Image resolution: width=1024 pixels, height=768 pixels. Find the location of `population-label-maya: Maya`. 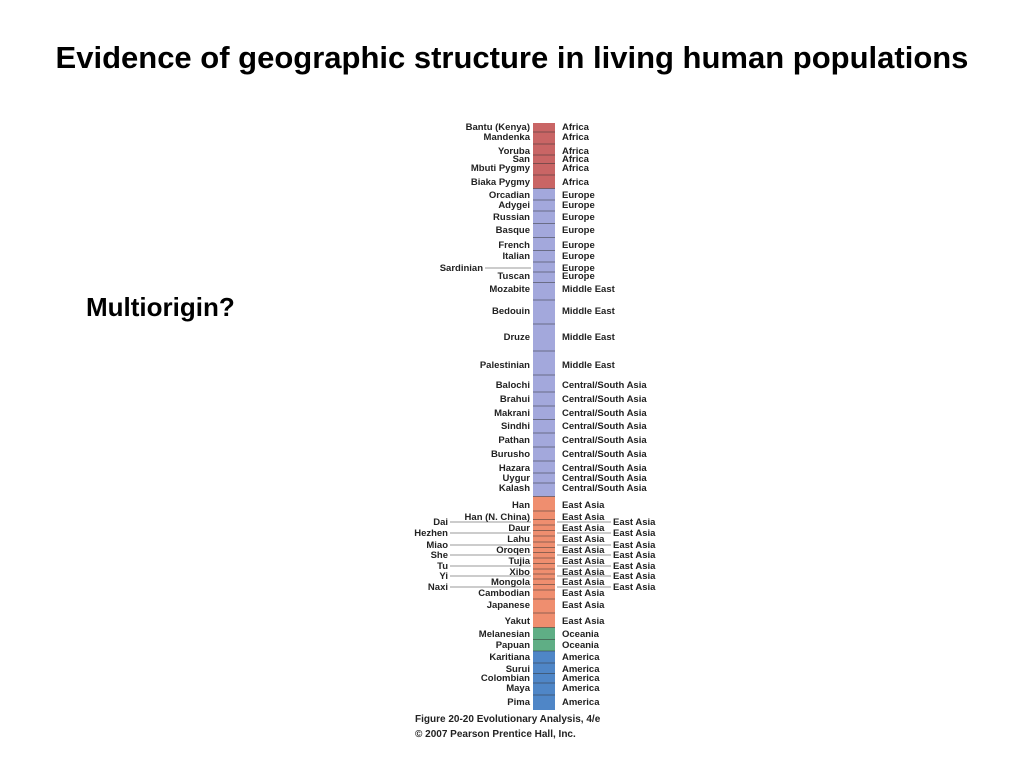

population-label-maya: Maya is located at coordinates (518, 688).